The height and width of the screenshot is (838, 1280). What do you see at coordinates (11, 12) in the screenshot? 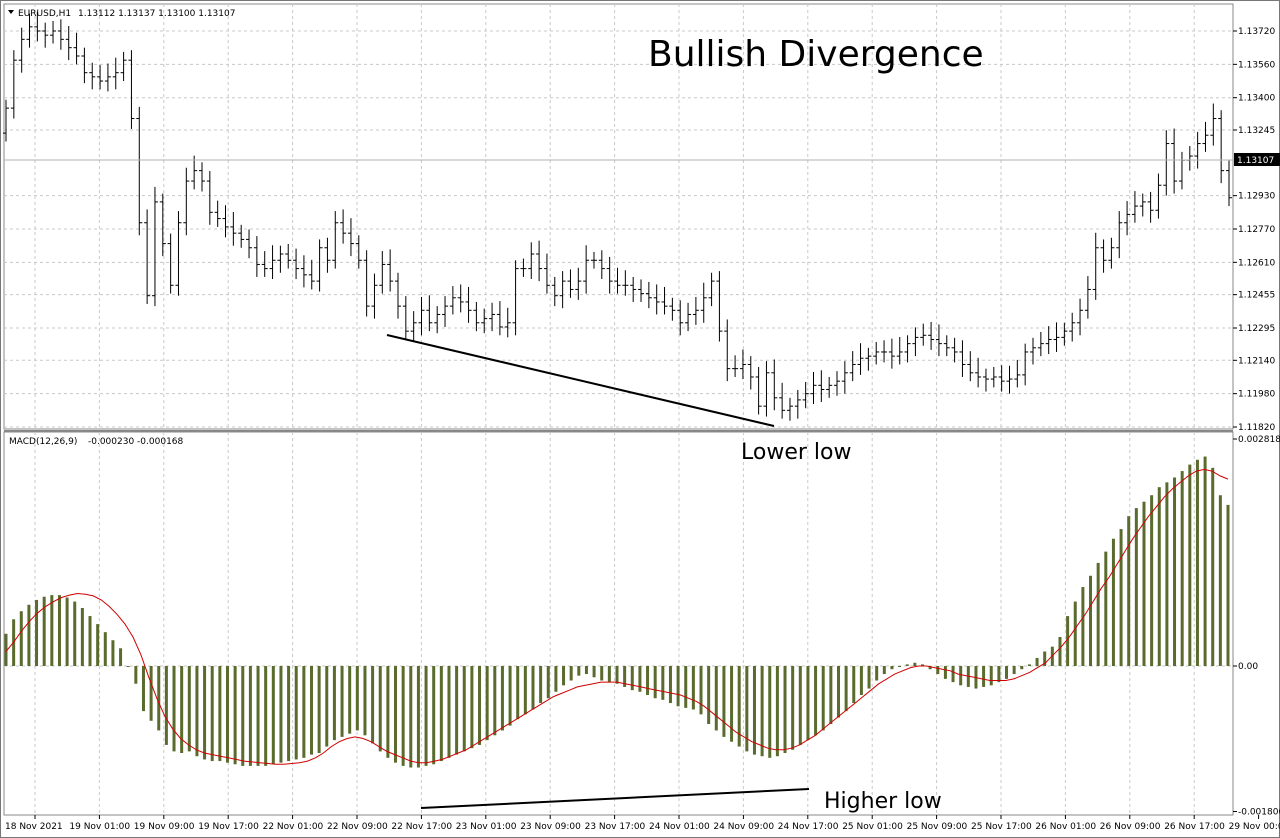
I see `dropdown-triangle-icon` at bounding box center [11, 12].